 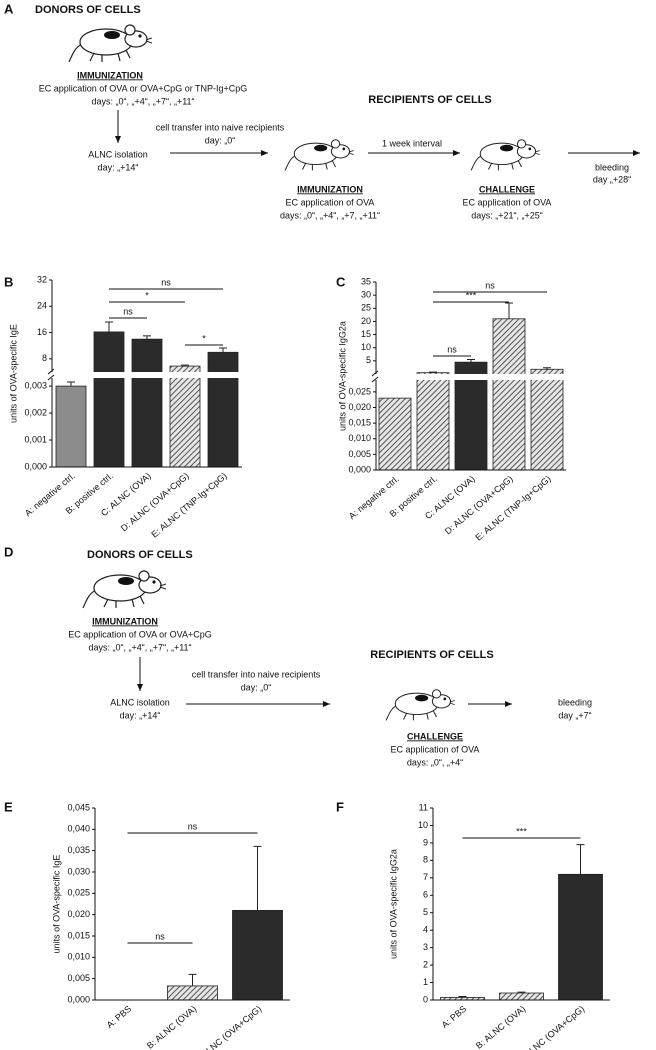 I want to click on y-tick-label: 0,002, so click(x=35, y=412).